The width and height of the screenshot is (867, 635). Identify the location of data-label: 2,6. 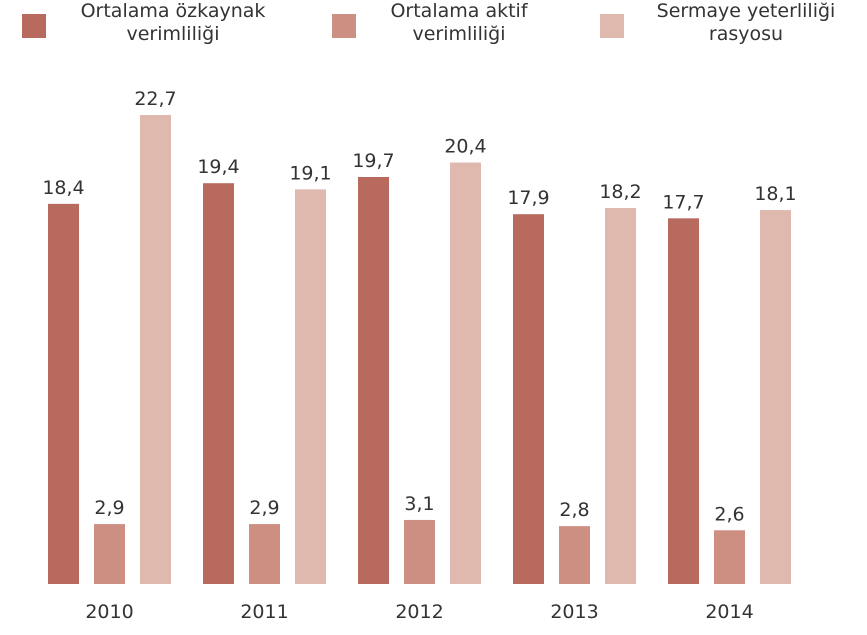
(729, 514).